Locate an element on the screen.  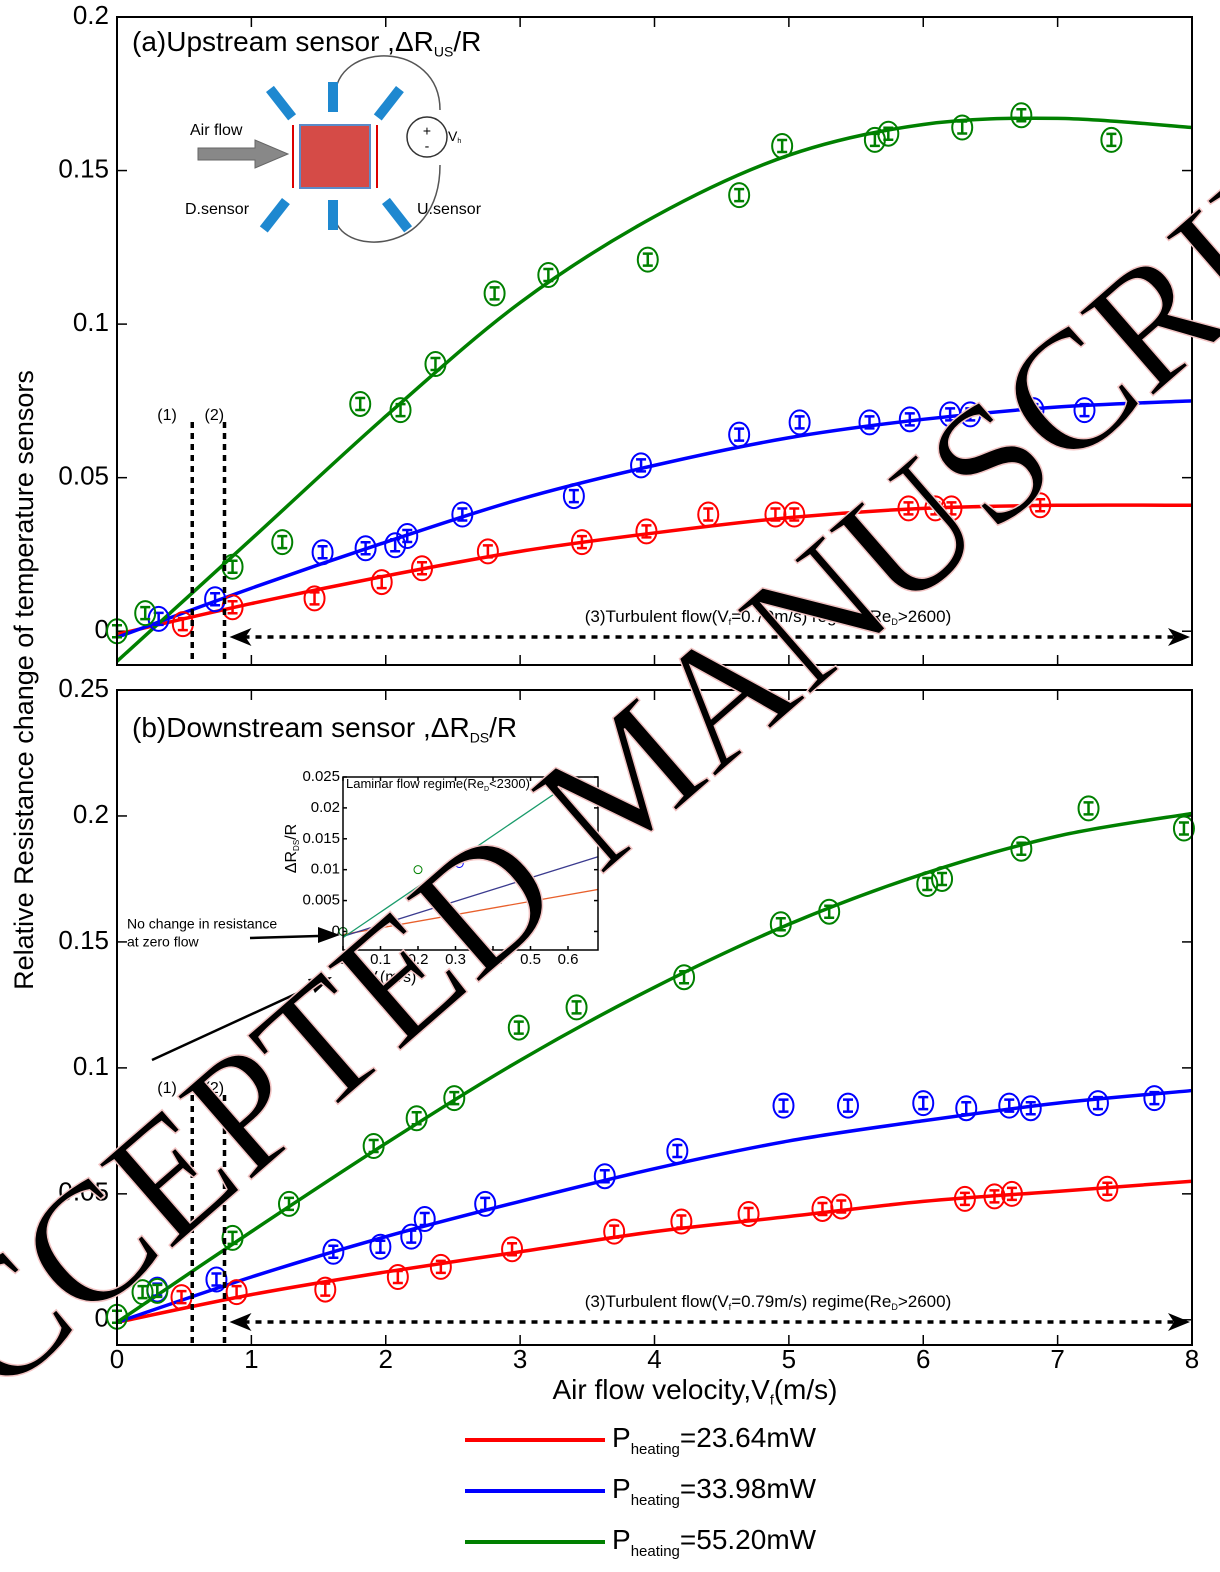
x-tick-label: 6 is located at coordinates (923, 1359).